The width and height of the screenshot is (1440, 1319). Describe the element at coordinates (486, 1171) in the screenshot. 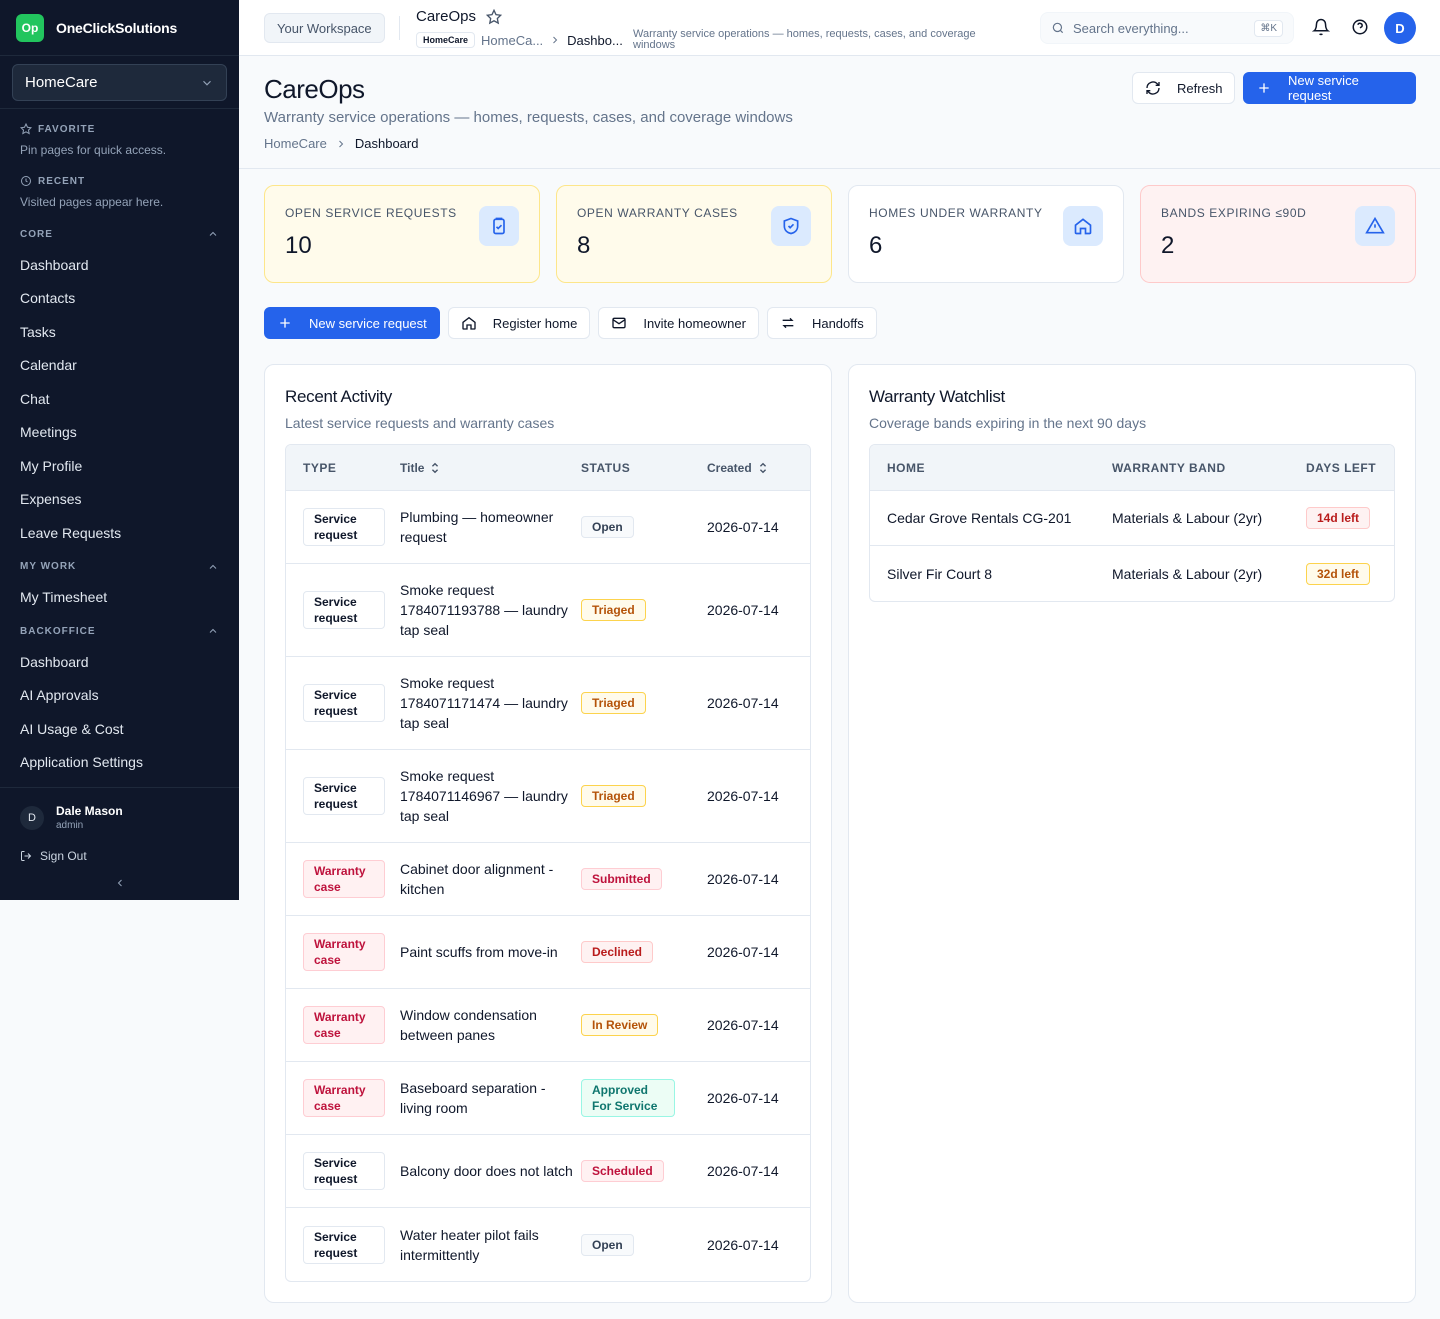

I see `row-title: Balcony door does not latch` at that location.